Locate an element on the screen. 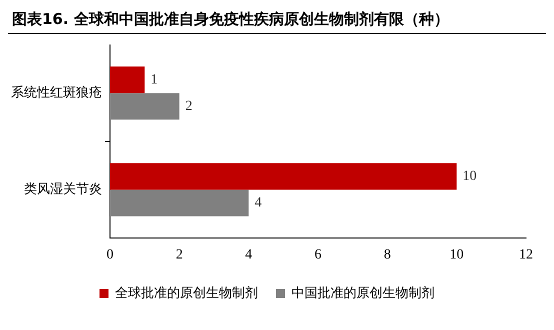 The width and height of the screenshot is (554, 330). x-tick-label: 8 is located at coordinates (387, 255).